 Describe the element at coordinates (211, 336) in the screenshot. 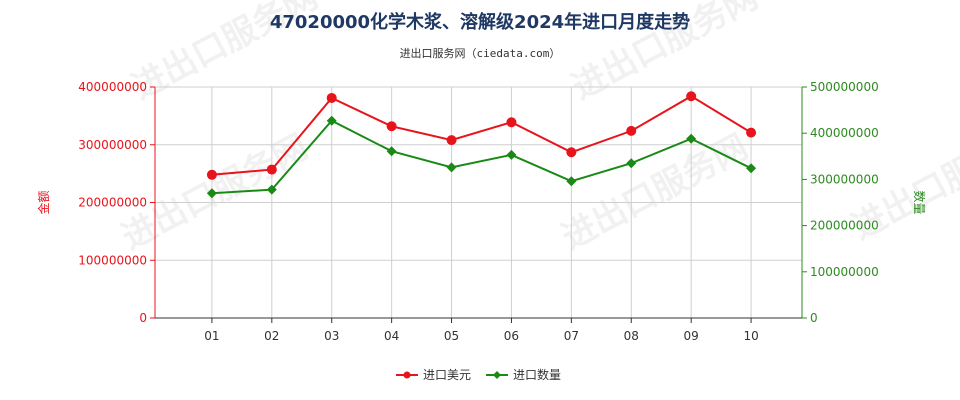

I see `x-tick-label: 01` at that location.